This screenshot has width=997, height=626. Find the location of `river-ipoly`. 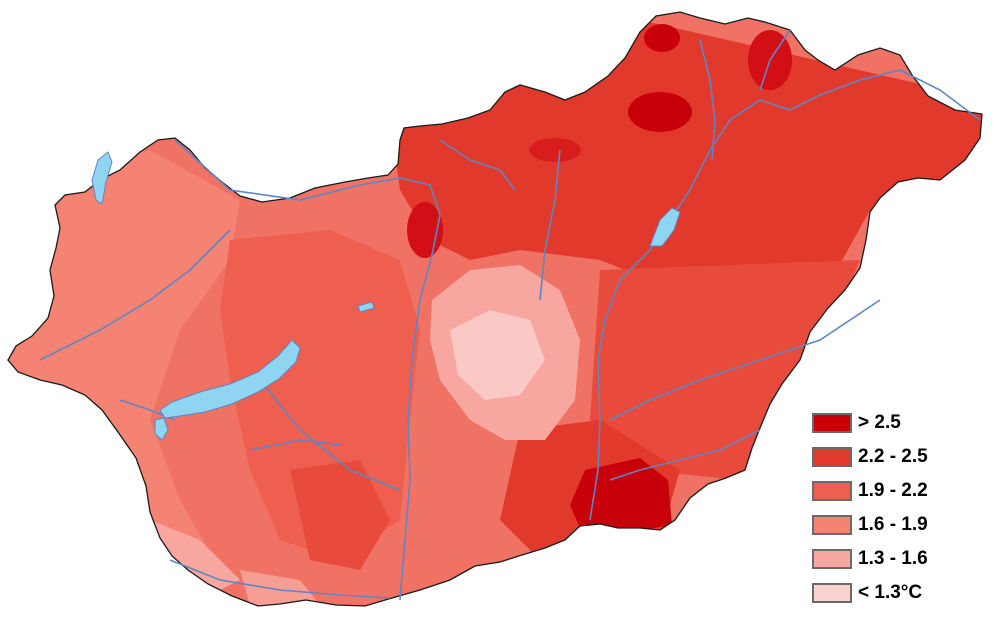

river-ipoly is located at coordinates (477, 165).